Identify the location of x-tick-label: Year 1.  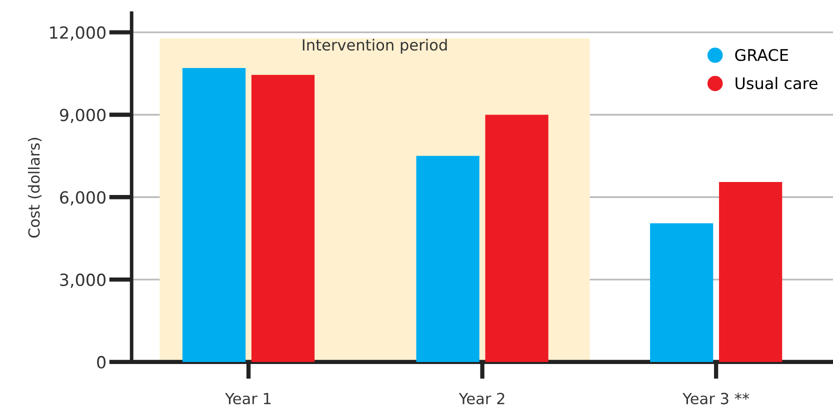
(248, 398).